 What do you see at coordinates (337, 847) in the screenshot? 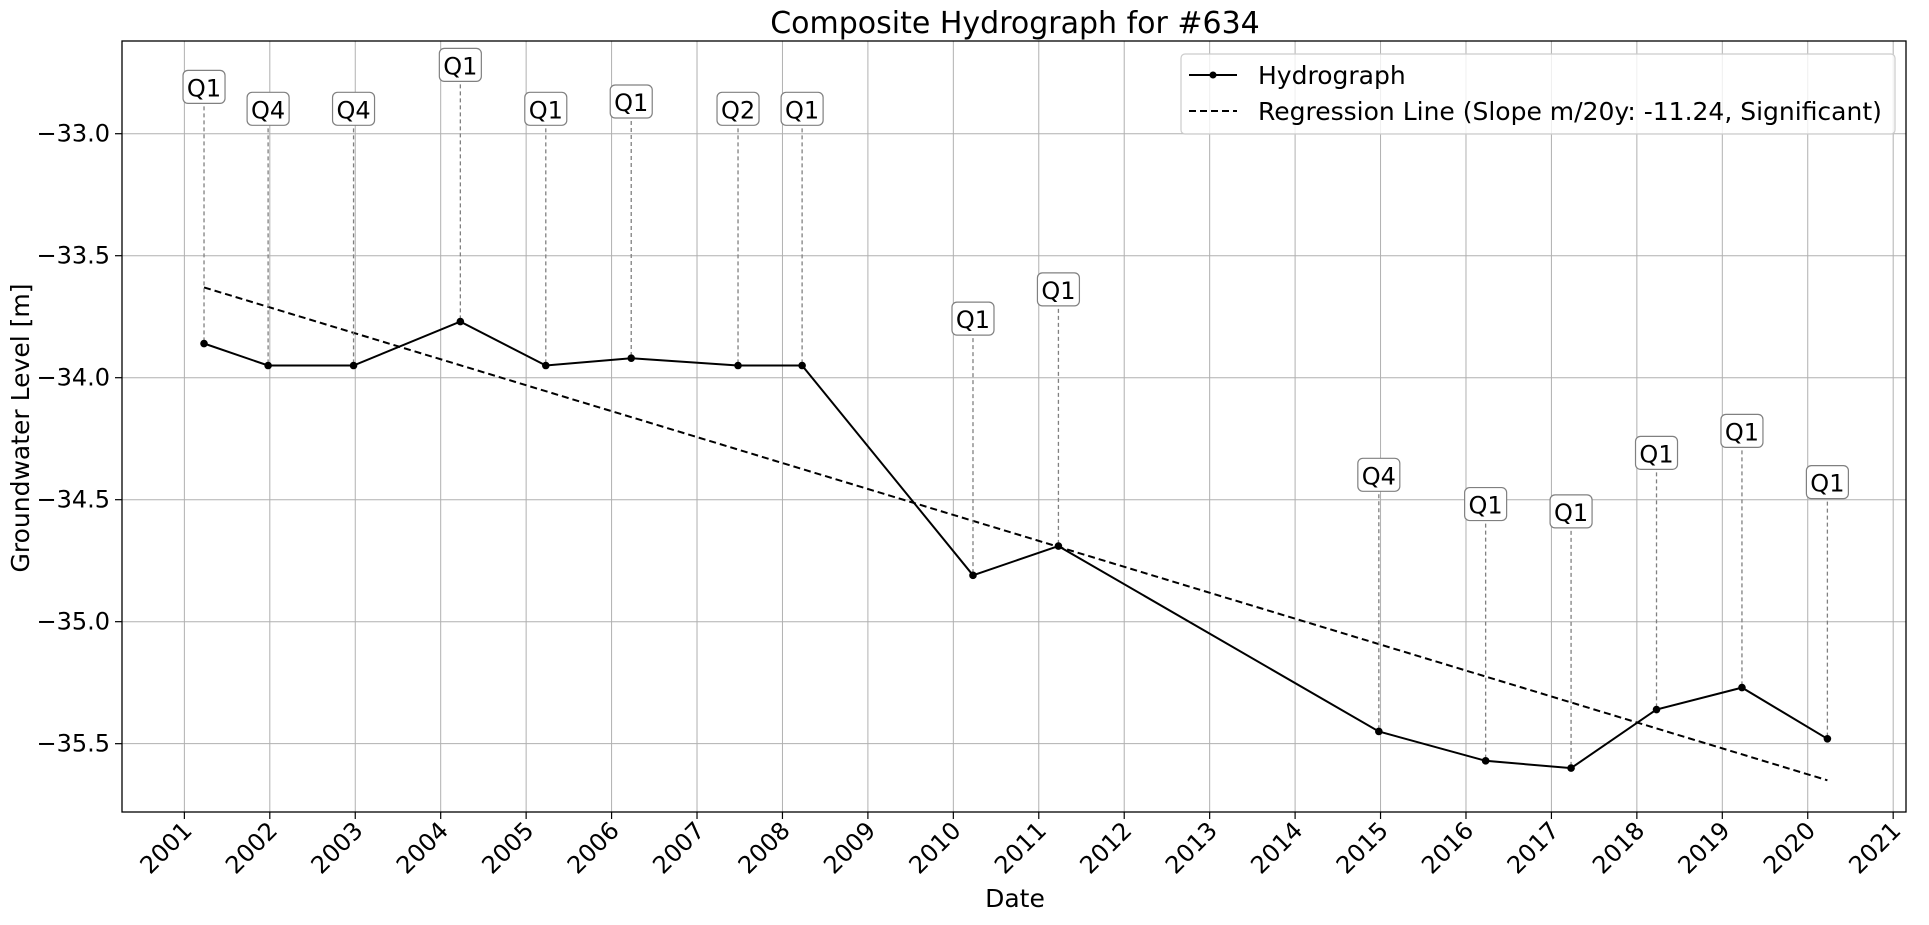
I see `x-tick-label: 2003` at bounding box center [337, 847].